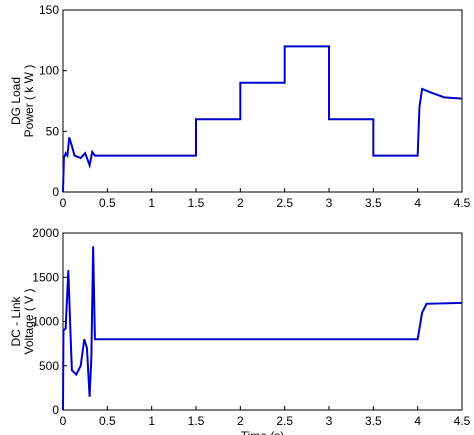  Describe the element at coordinates (29, 101) in the screenshot. I see `y-axis-label: Power ( k W )` at that location.